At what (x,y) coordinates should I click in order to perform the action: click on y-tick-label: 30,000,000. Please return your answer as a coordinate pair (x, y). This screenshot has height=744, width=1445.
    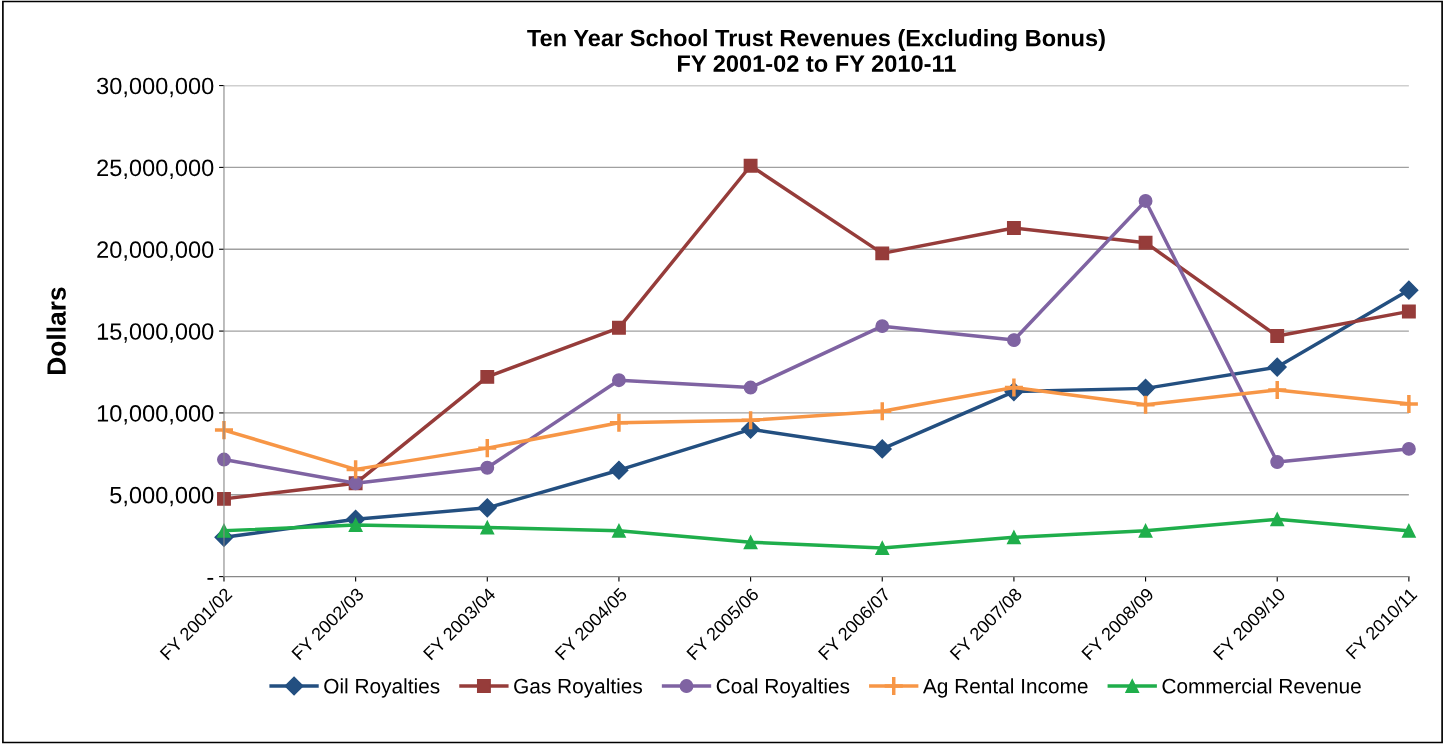
    Looking at the image, I should click on (155, 87).